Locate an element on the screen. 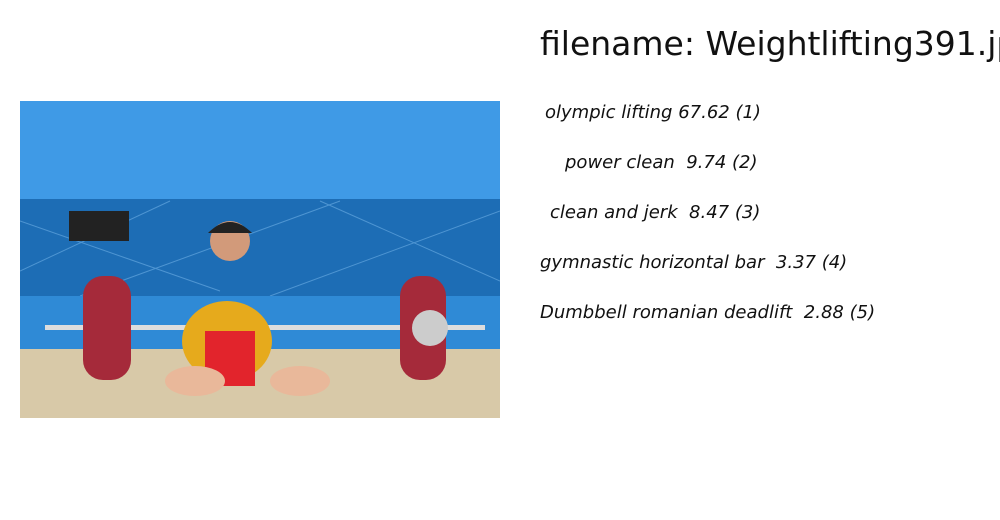  prediction: Dumbbell romanian deadlift 2.88 (5) is located at coordinates (708, 312).